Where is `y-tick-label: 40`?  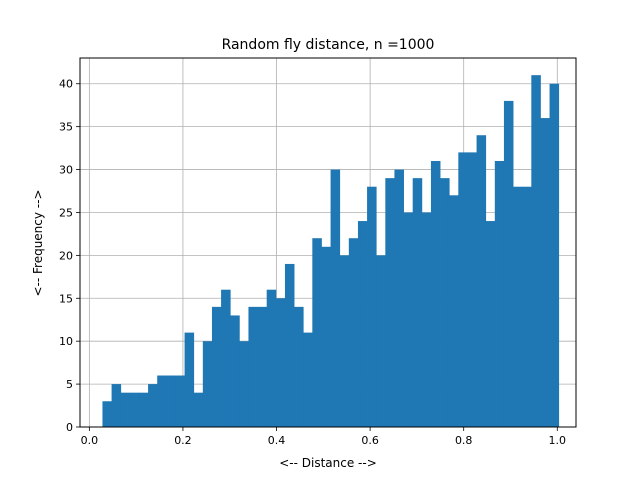
y-tick-label: 40 is located at coordinates (66, 84).